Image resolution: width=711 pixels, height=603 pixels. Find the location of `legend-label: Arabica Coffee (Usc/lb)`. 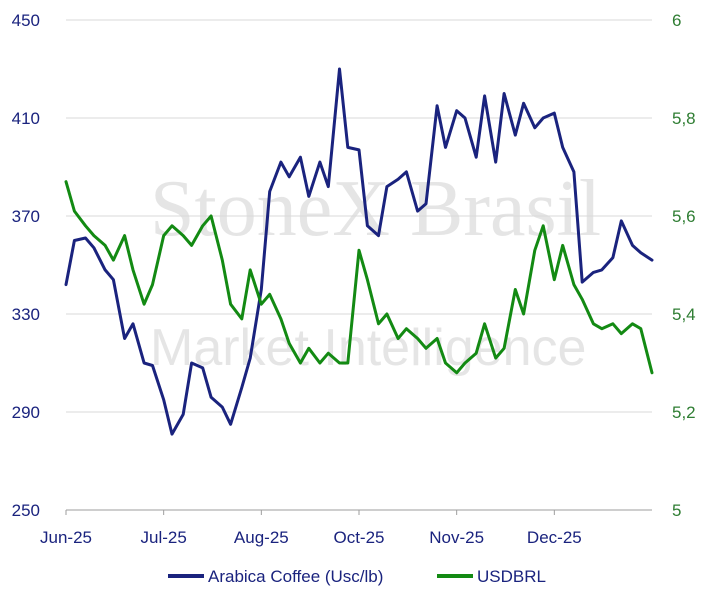

legend-label: Arabica Coffee (Usc/lb) is located at coordinates (295, 576).